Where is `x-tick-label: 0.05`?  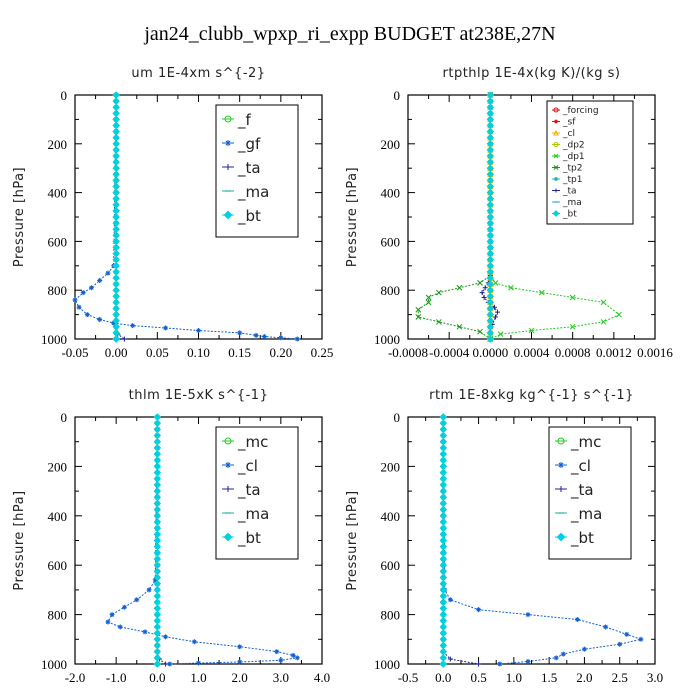 x-tick-label: 0.05 is located at coordinates (157, 352).